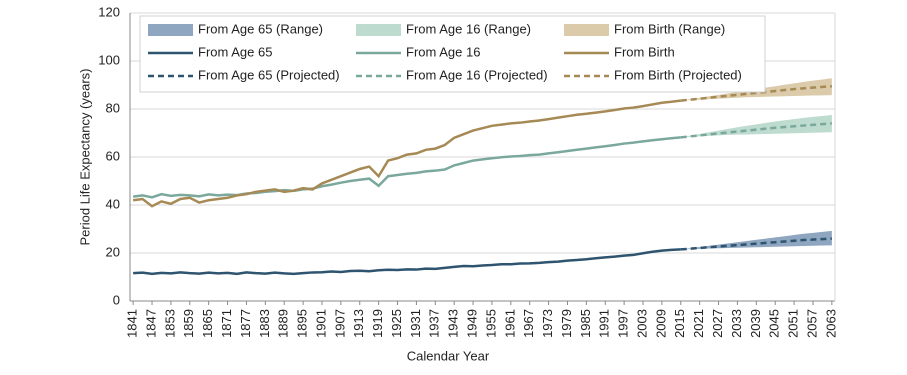 This screenshot has width=907, height=375. What do you see at coordinates (320, 323) in the screenshot?
I see `x-tick-label: 1901` at bounding box center [320, 323].